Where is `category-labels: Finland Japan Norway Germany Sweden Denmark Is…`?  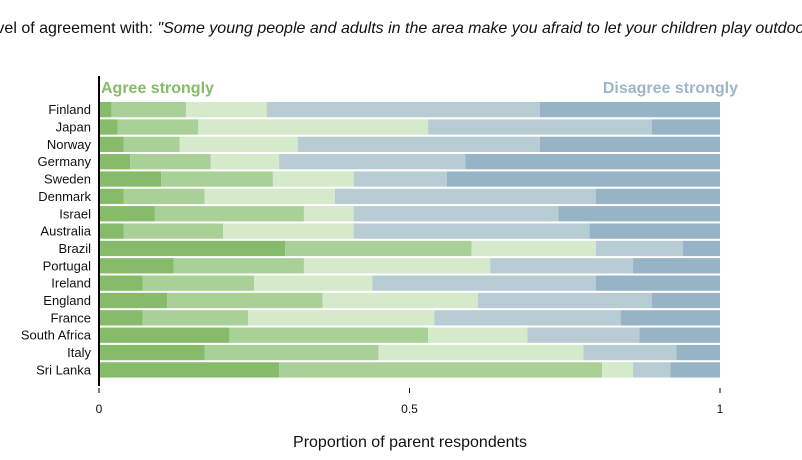
category-labels: Finland Japan Norway Germany Sweden Denmark Is… is located at coordinates (56, 239).